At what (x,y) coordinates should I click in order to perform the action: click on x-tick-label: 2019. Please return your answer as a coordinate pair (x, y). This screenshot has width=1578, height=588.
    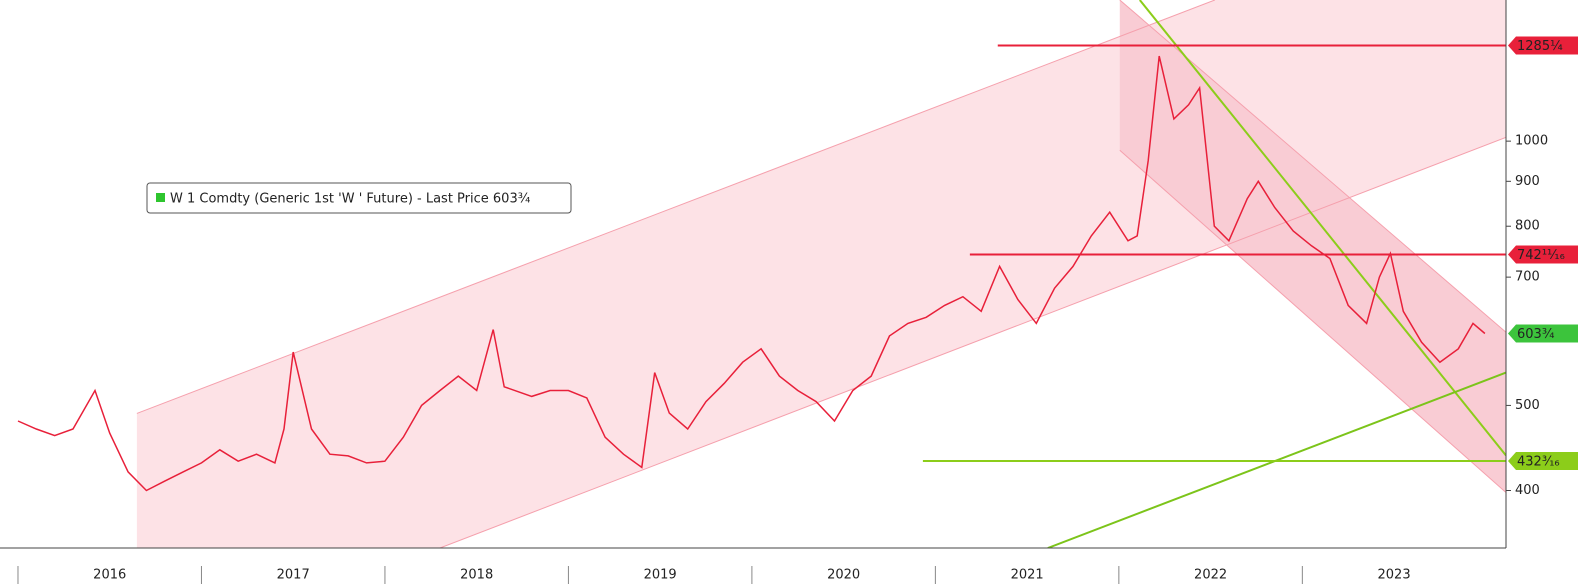
    Looking at the image, I should click on (660, 575).